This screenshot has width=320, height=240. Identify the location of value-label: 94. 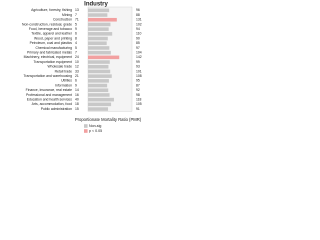
(138, 29).